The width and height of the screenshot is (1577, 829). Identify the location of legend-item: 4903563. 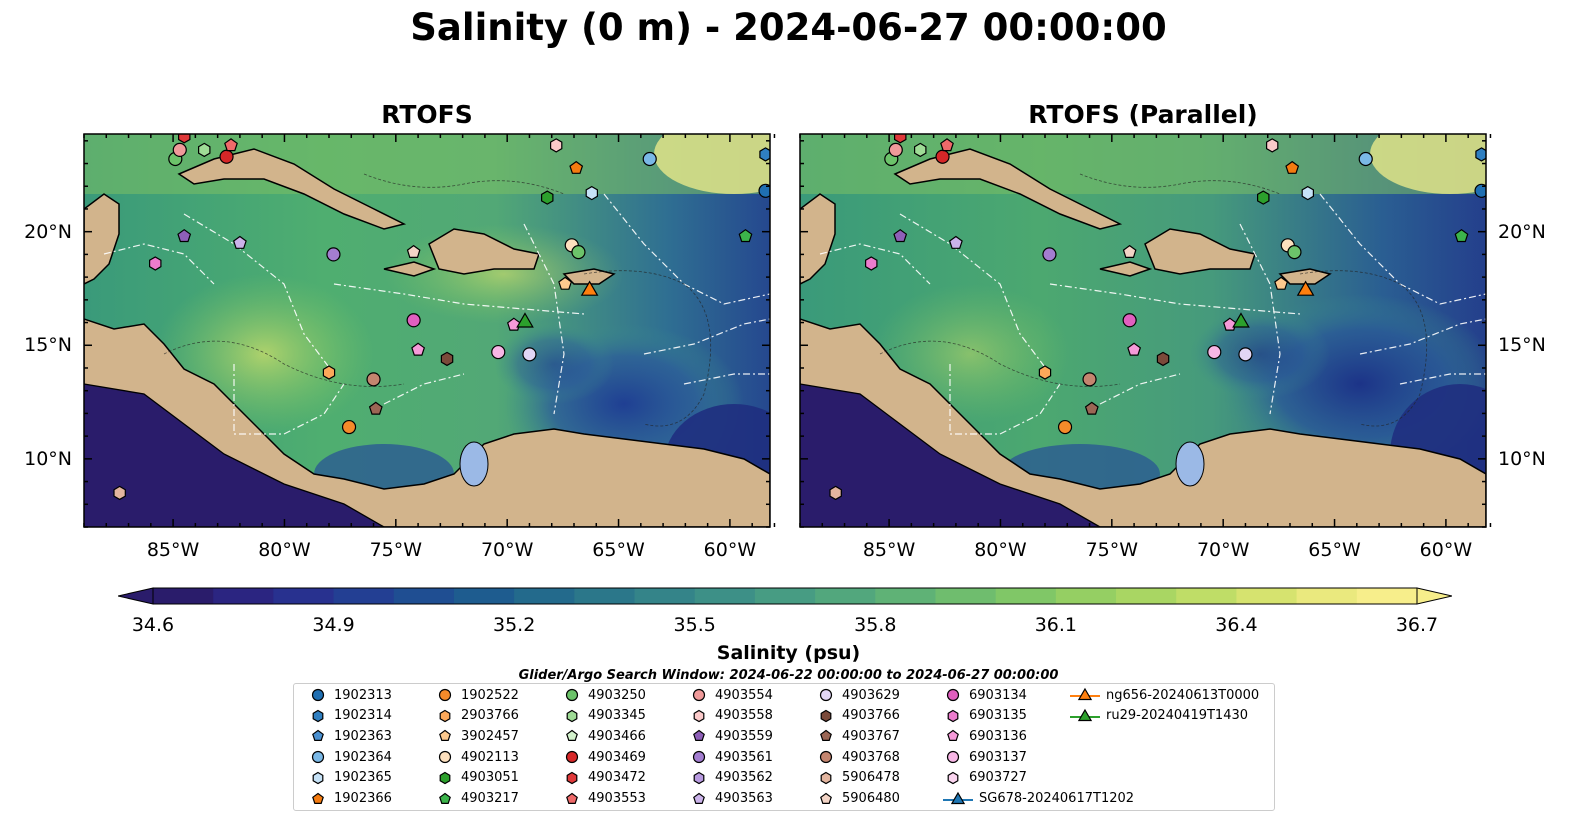
(731, 799).